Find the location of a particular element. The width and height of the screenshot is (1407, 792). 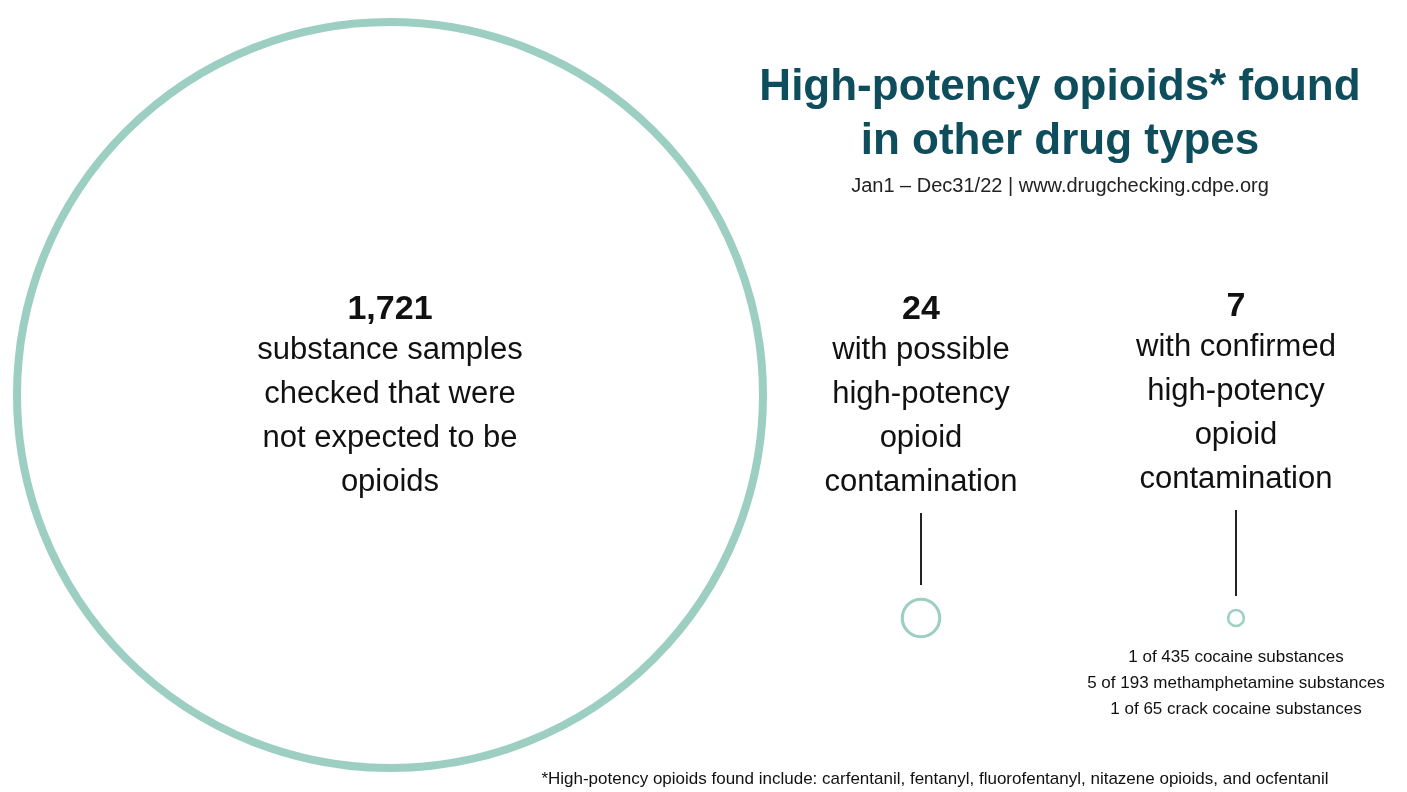

data-label: 1,721 is located at coordinates (390, 307).